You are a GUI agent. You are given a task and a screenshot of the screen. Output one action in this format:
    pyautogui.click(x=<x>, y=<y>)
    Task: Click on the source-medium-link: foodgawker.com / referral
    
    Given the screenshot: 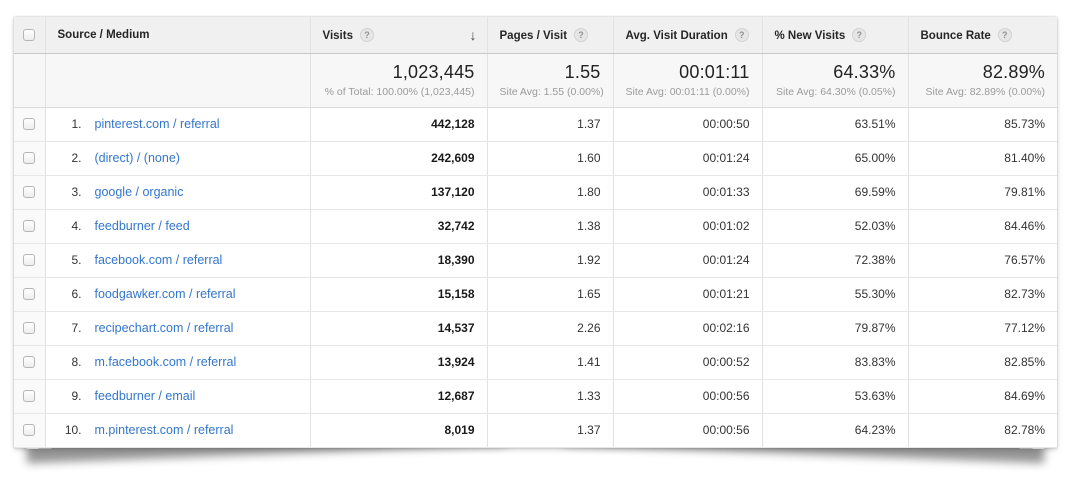 What is the action you would take?
    pyautogui.click(x=165, y=294)
    